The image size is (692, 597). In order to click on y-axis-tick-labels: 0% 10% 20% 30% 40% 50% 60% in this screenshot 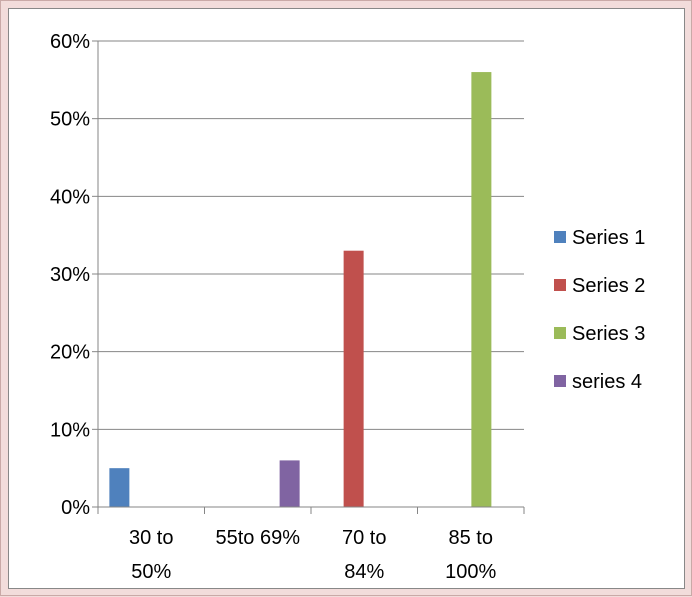, I will do `click(70, 275)`.